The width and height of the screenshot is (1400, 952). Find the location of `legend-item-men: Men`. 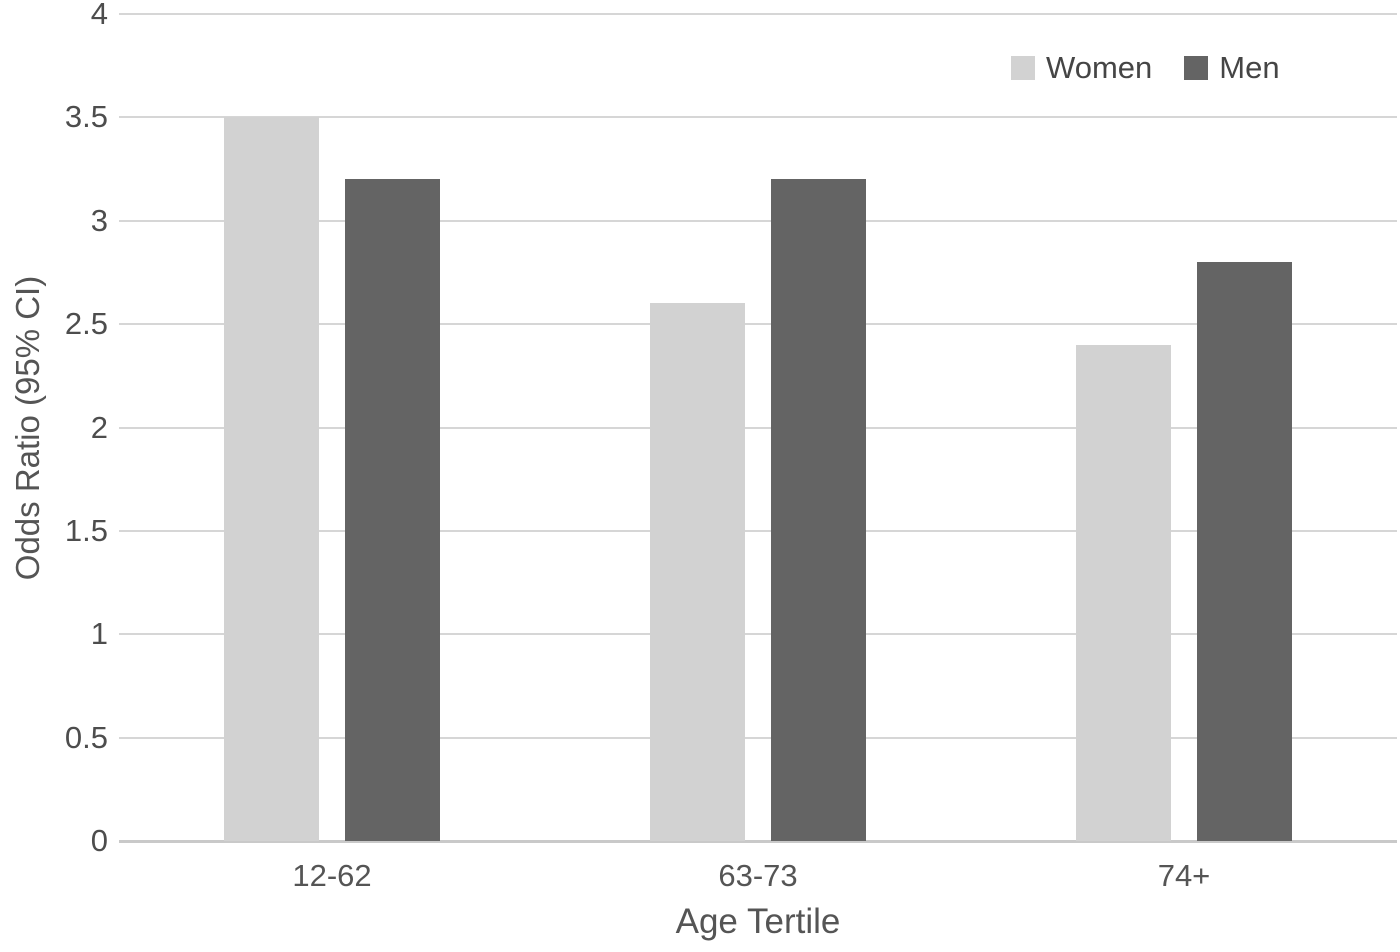

legend-item-men: Men is located at coordinates (1232, 67).